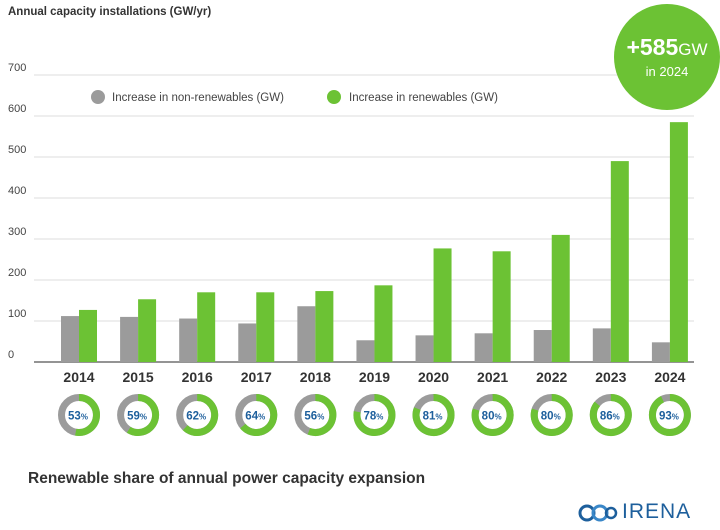 This screenshot has height=530, width=720. Describe the element at coordinates (667, 71) in the screenshot. I see `badge-subtitle: in 2024` at that location.